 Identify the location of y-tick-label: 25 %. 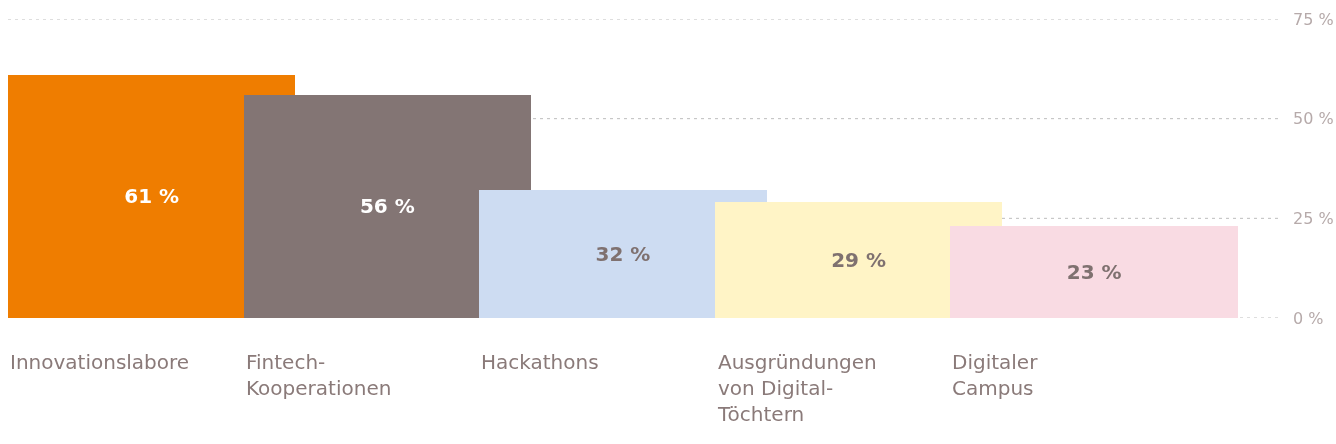
(1313, 218).